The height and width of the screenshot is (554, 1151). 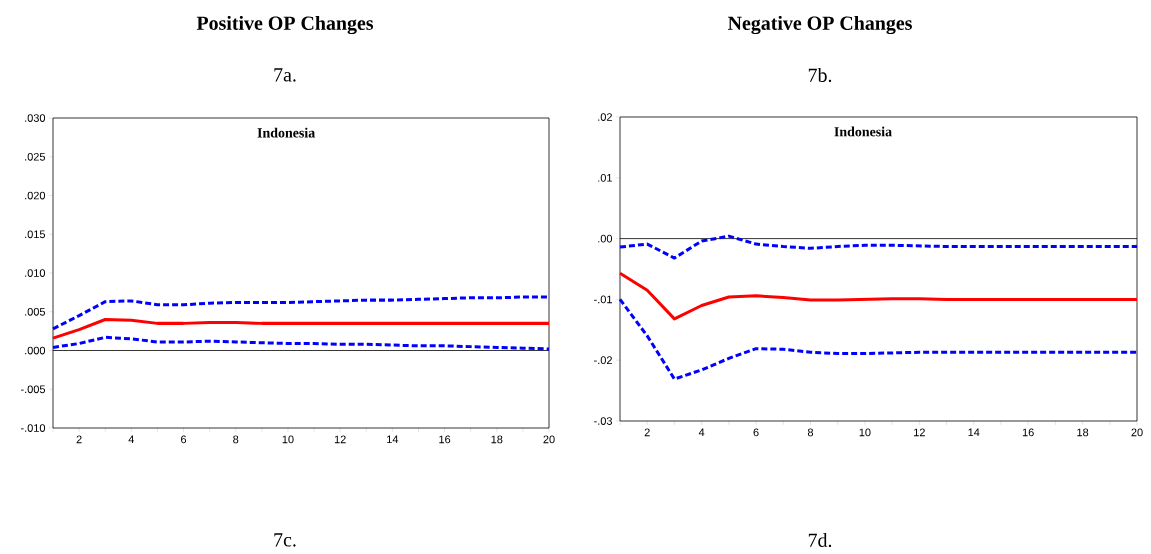 What do you see at coordinates (35, 234) in the screenshot?
I see `y-tick-label: .015` at bounding box center [35, 234].